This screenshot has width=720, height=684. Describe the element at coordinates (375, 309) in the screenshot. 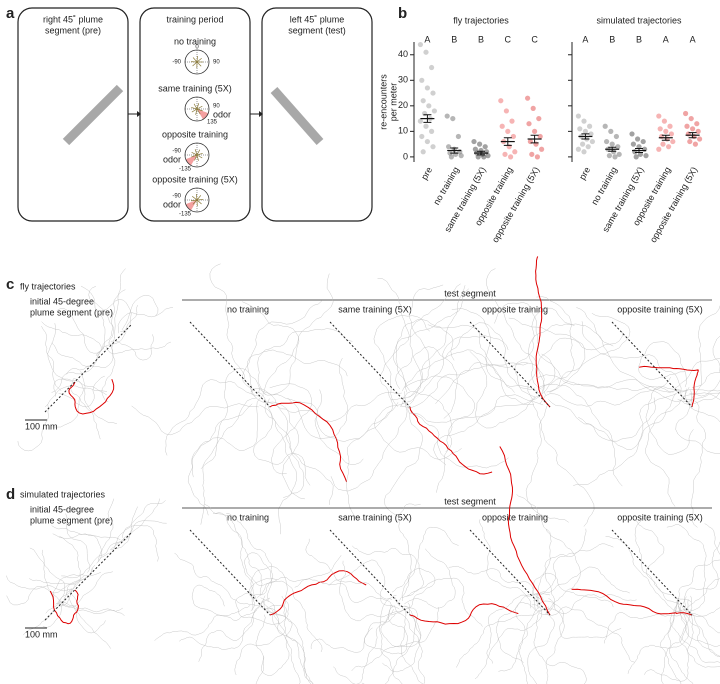

I see `label: same training (5X)` at that location.